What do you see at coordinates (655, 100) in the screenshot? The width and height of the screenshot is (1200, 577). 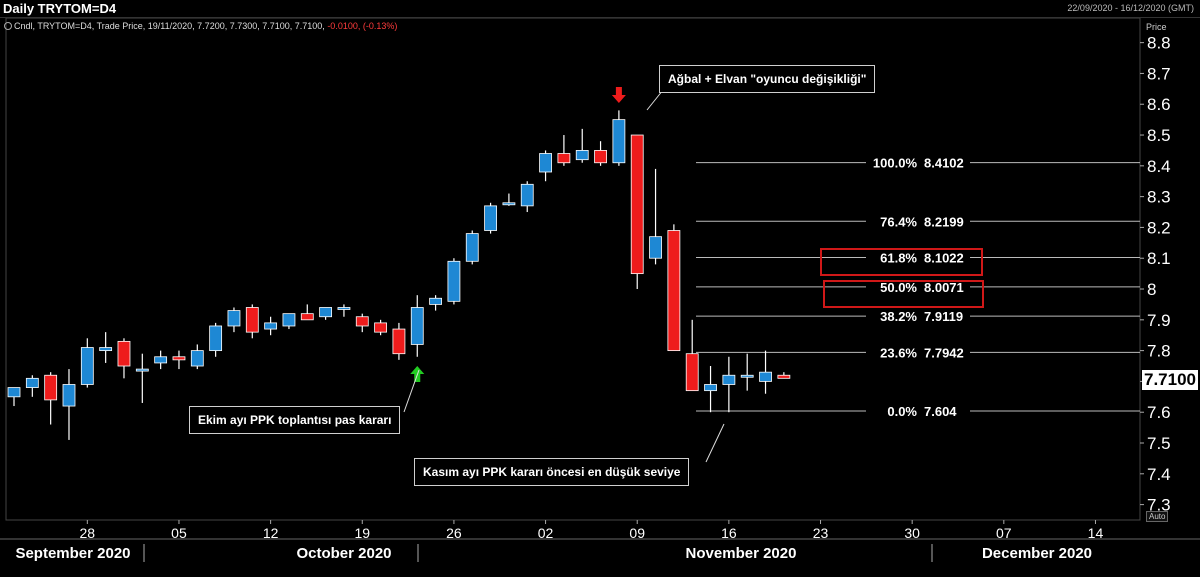 I see `leader-top-event` at bounding box center [655, 100].